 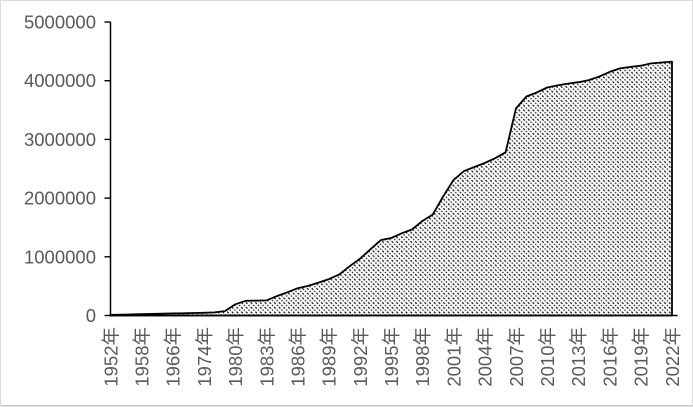 I want to click on x-axis-tick-label: 2007年, so click(x=516, y=357).